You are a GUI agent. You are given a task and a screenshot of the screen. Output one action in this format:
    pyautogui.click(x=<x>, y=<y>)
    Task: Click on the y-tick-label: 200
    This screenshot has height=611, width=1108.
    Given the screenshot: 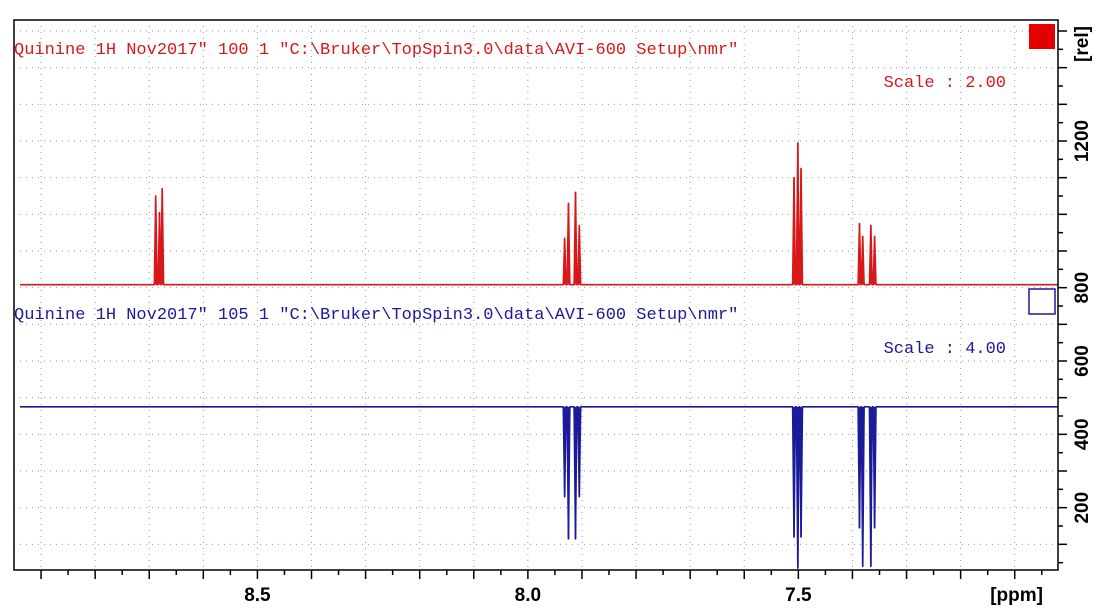 What is the action you would take?
    pyautogui.click(x=1082, y=508)
    